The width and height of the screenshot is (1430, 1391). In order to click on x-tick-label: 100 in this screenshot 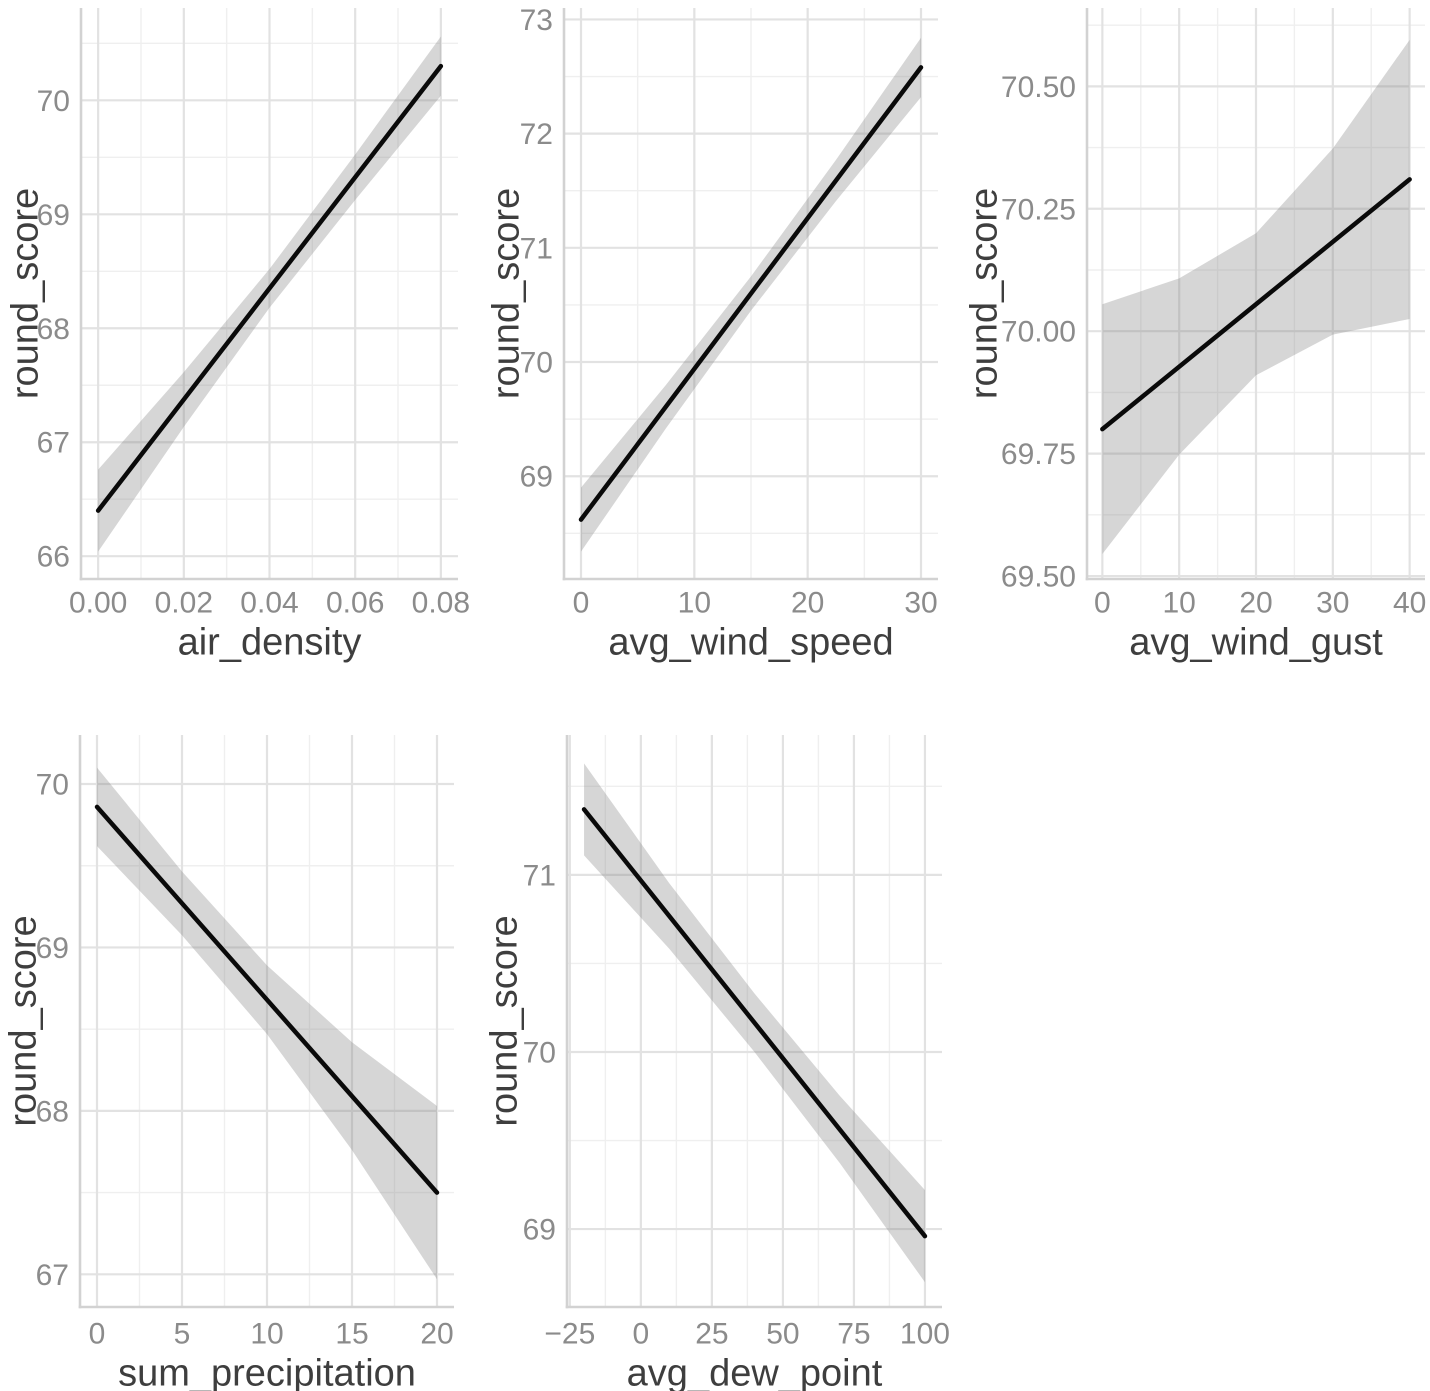, I will do `click(925, 1334)`.